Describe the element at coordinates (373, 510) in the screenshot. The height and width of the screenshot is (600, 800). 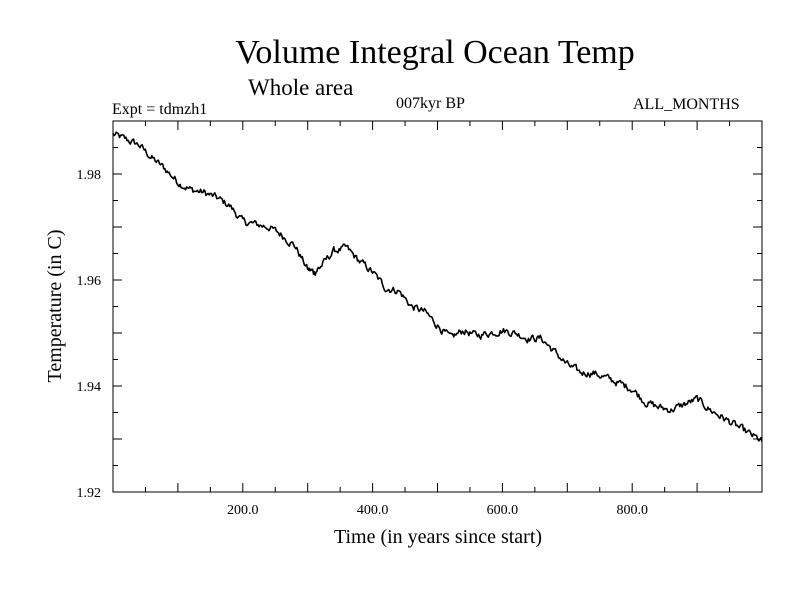
I see `x-tick-label: 400.0` at that location.